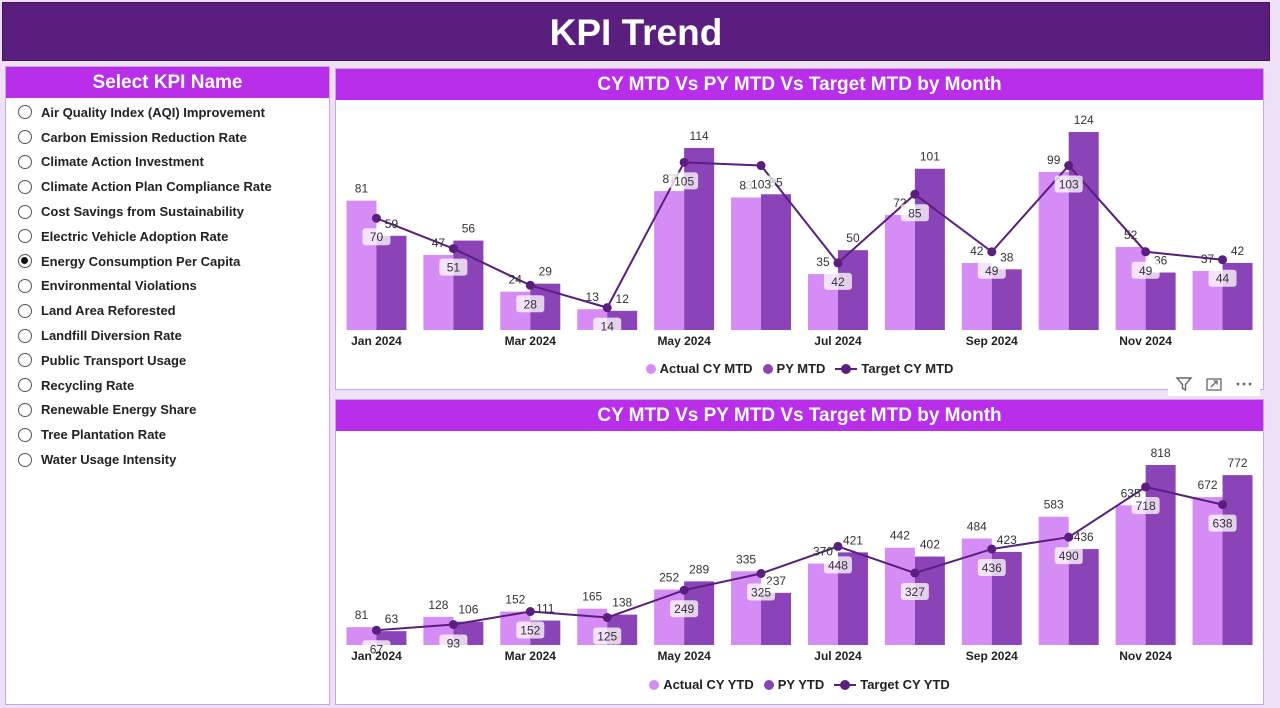 This screenshot has height=708, width=1280. Describe the element at coordinates (438, 605) in the screenshot. I see `data-label-actual: 128` at that location.